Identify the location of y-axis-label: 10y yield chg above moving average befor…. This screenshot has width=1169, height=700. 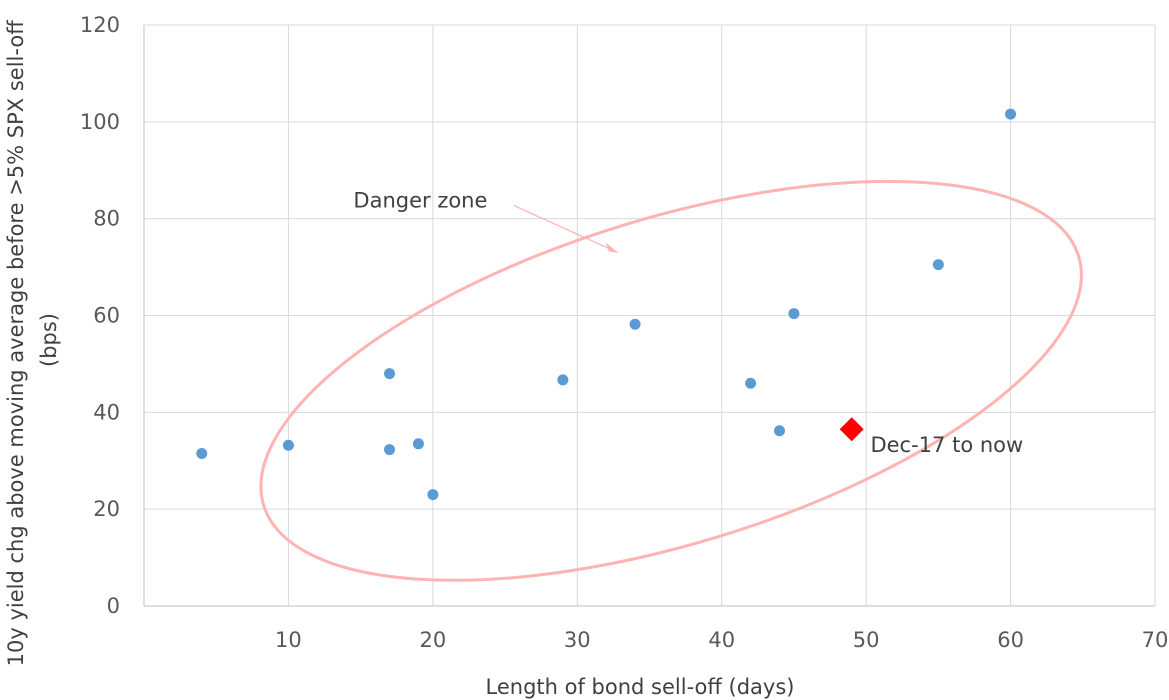
(32, 340).